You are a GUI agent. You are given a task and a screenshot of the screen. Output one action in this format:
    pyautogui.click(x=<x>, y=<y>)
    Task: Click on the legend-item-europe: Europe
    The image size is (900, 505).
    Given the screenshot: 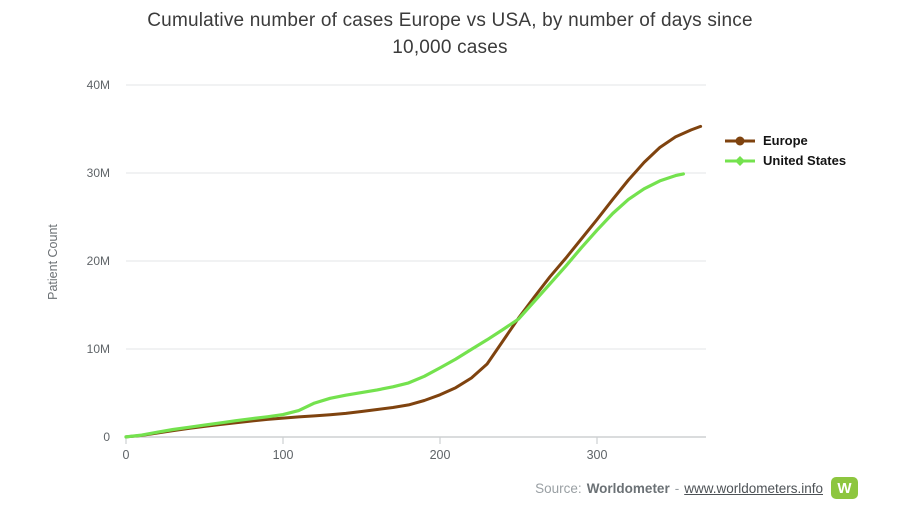 What is the action you would take?
    pyautogui.click(x=785, y=140)
    